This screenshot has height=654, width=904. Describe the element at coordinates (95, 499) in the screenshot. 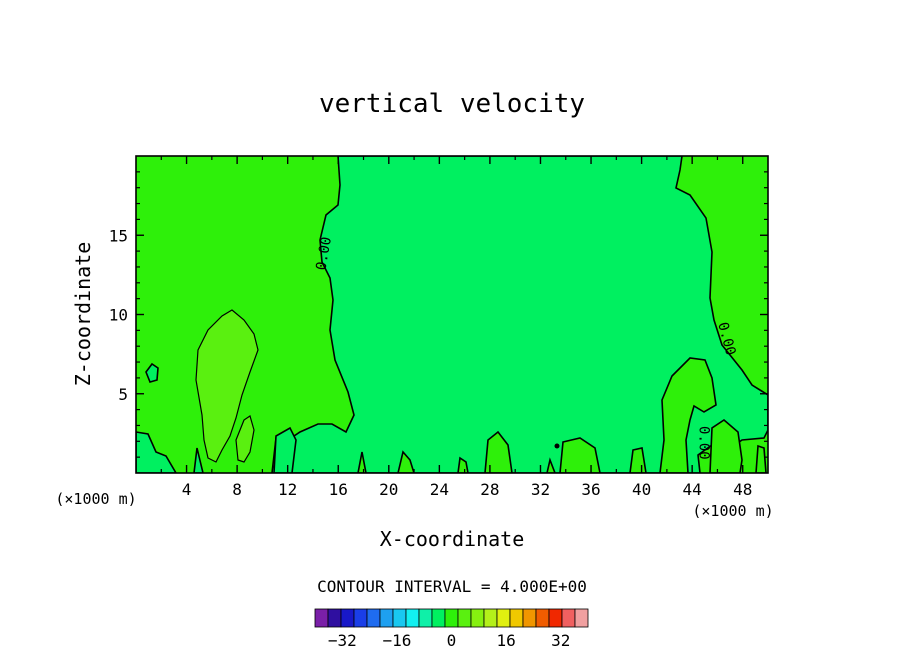

I see `x-unit-left: (×1000 m)` at that location.